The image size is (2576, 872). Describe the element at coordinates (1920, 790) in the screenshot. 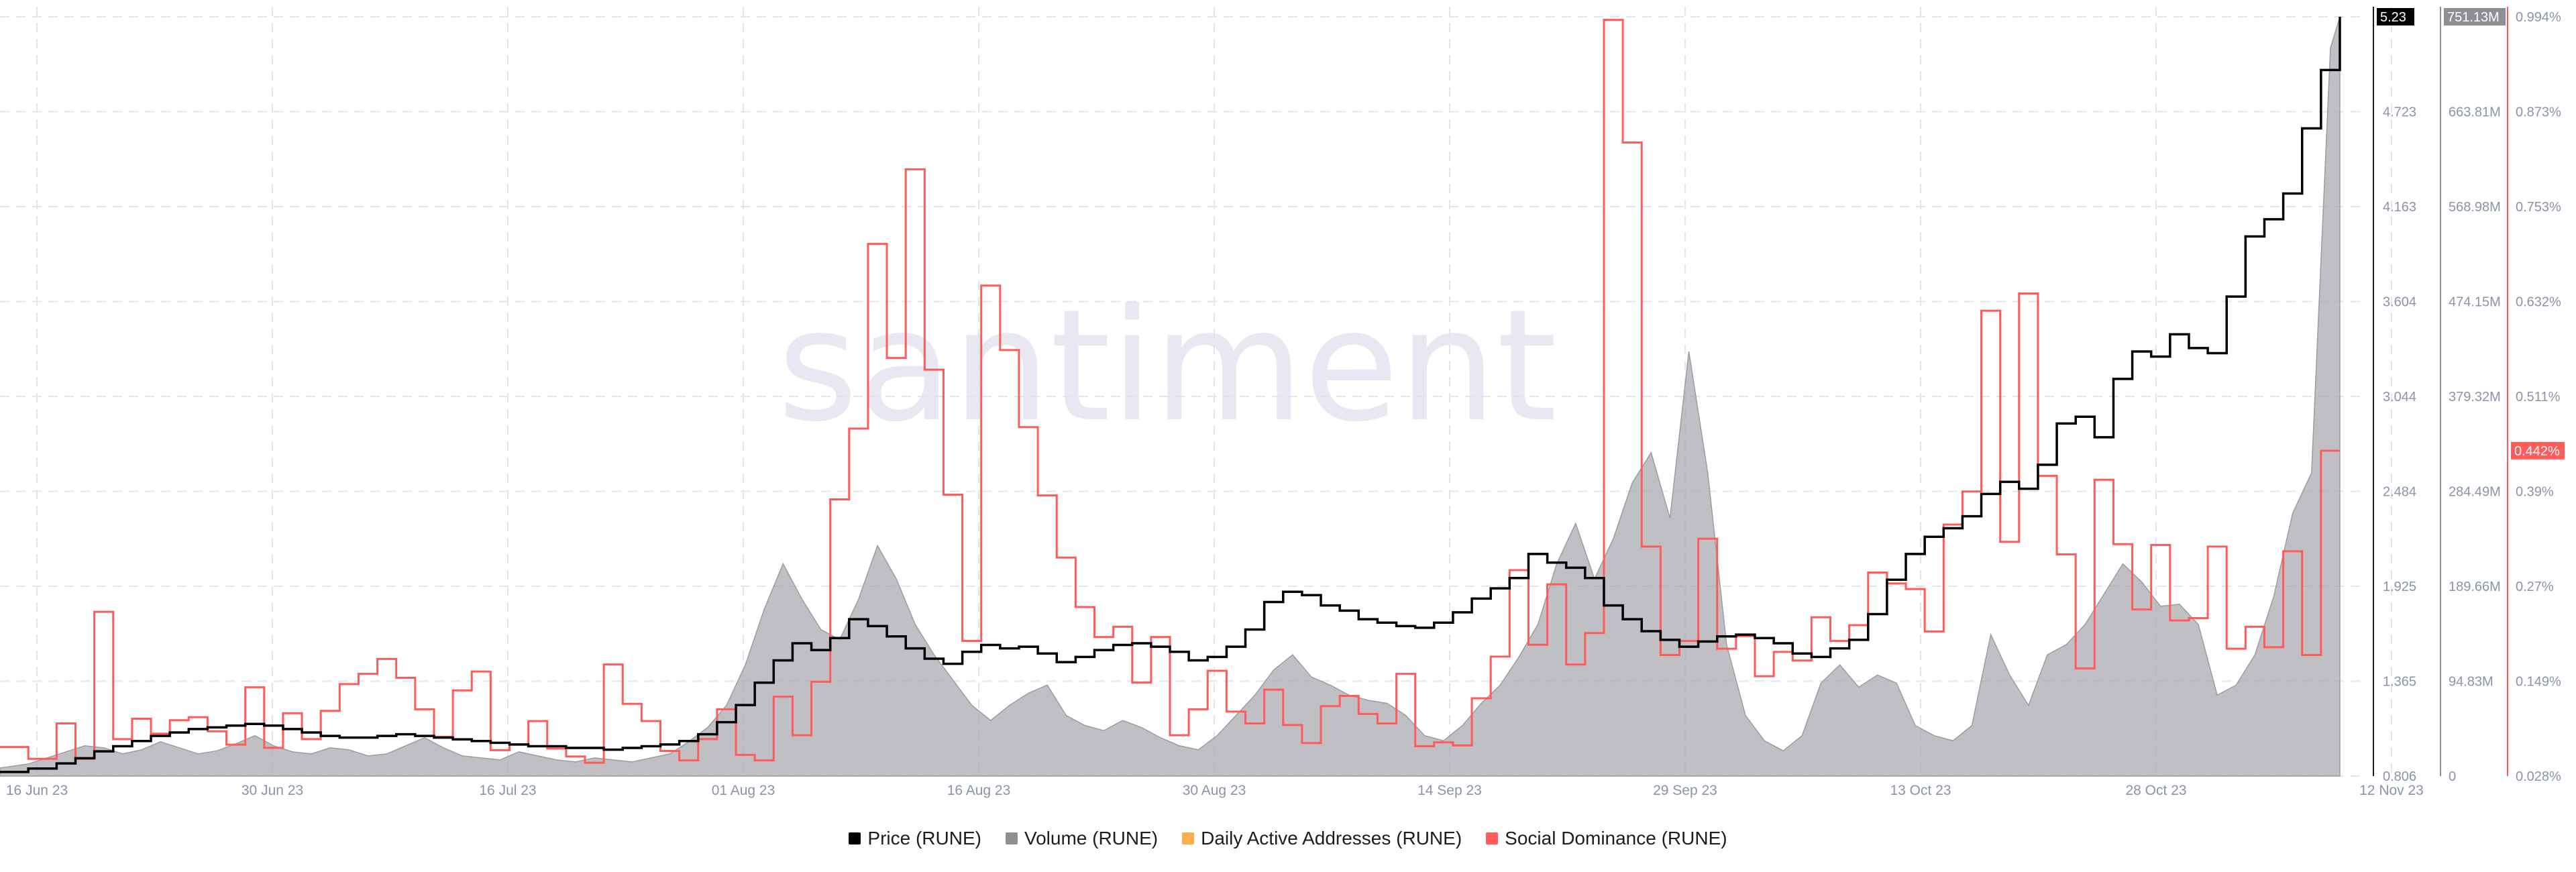

I see `x-tick-label: 13 Oct 23` at that location.